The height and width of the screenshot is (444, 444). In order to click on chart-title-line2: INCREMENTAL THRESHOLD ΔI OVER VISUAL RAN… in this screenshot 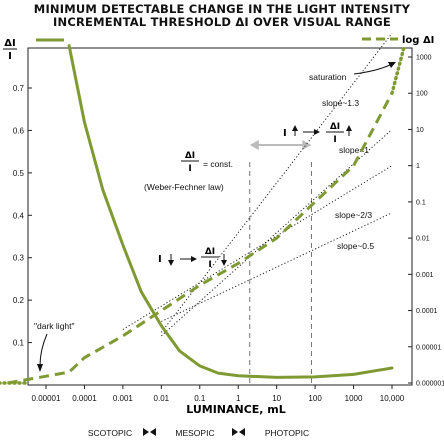, I will do `click(222, 22)`.